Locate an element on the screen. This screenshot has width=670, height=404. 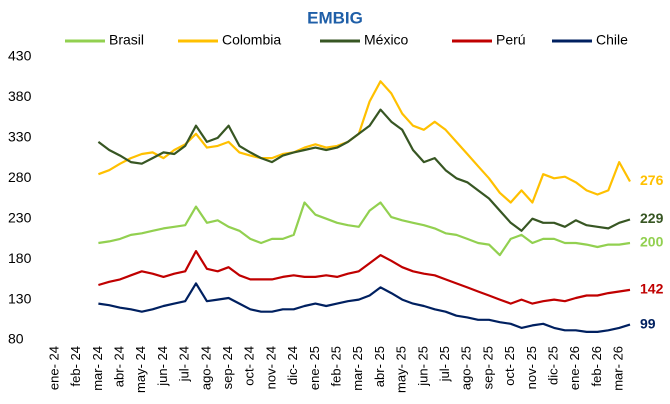
x-tick-label: nov- 24 is located at coordinates (270, 367).